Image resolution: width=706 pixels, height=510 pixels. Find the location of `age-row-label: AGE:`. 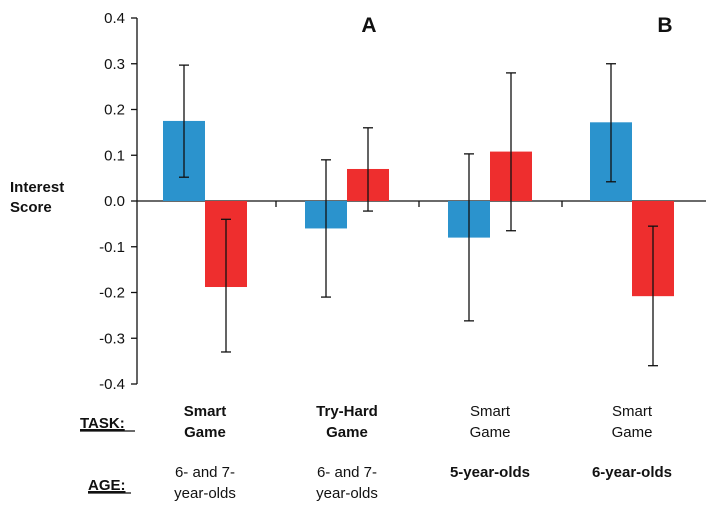

age-row-label: AGE: is located at coordinates (107, 485).